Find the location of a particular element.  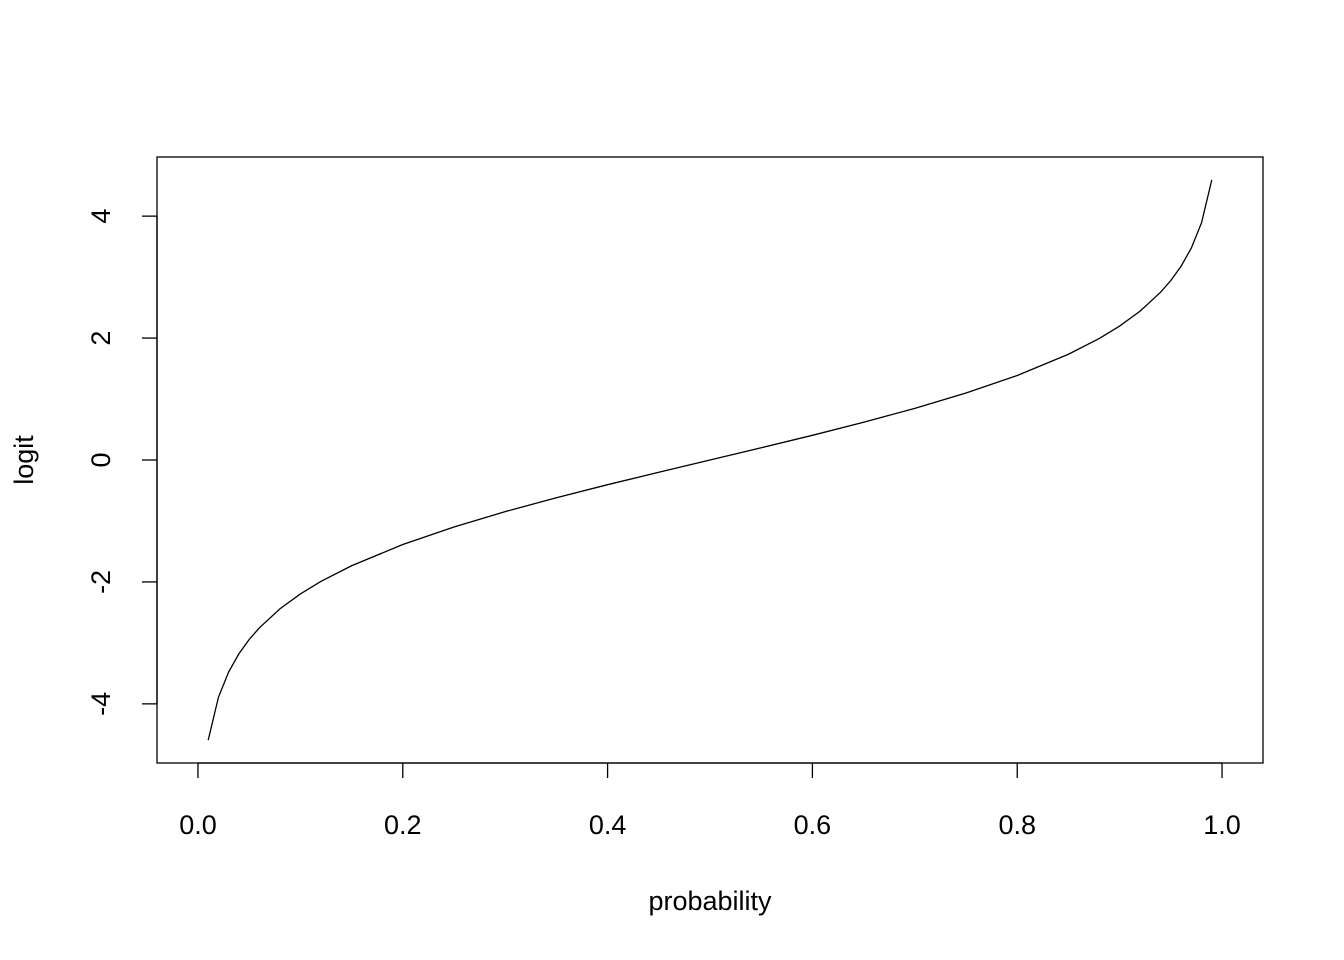

x-tick-label: 1.0 is located at coordinates (1222, 825).